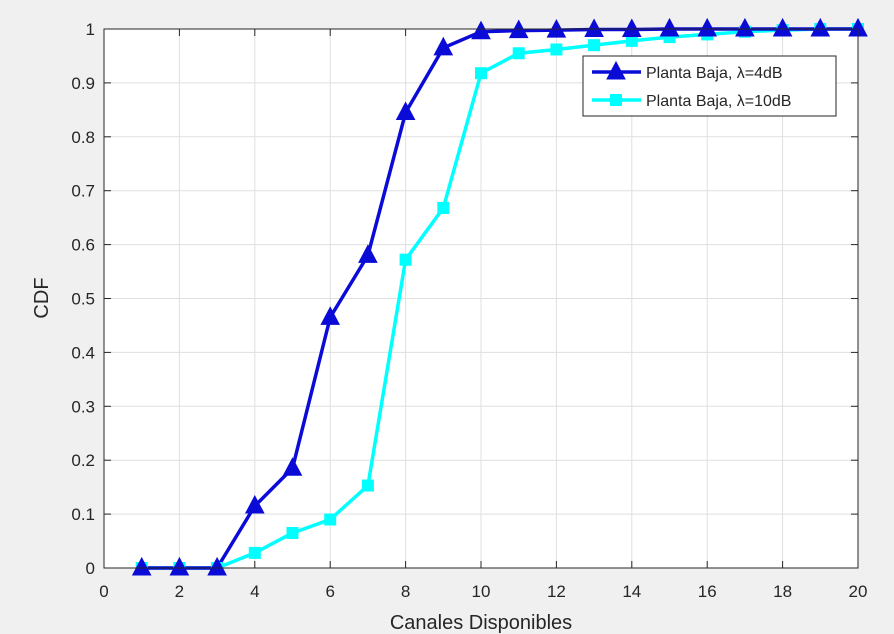 This screenshot has width=894, height=634. I want to click on y-tick-label: 0.8, so click(83, 137).